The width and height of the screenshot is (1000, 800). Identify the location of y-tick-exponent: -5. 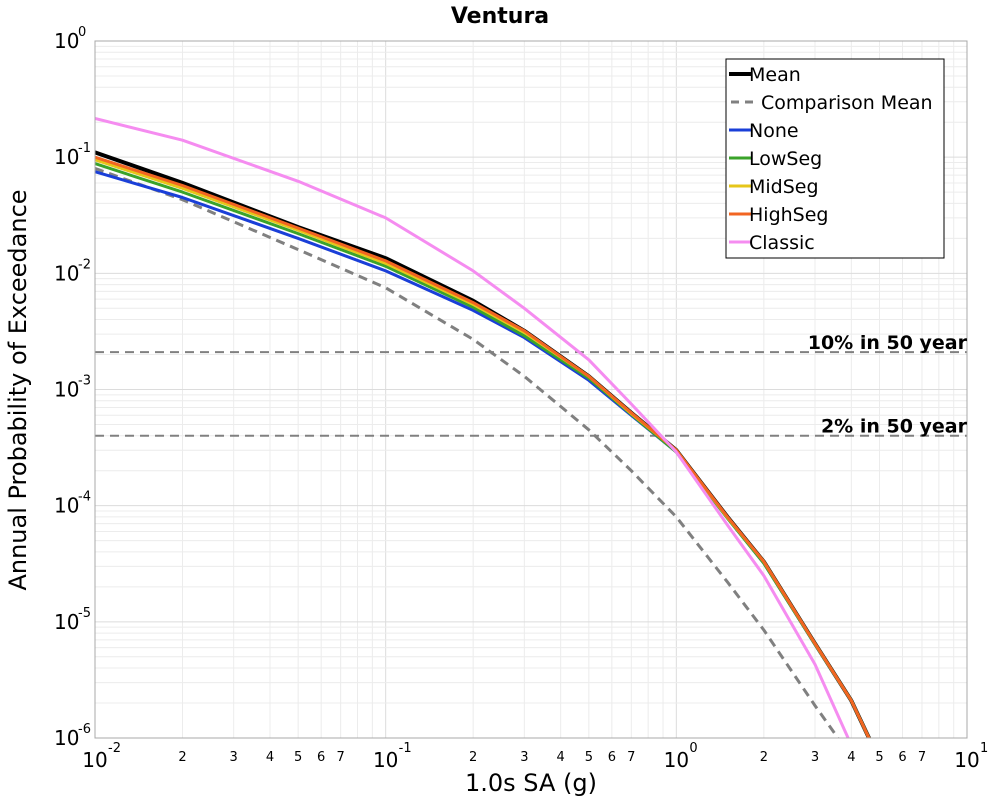
(84, 613).